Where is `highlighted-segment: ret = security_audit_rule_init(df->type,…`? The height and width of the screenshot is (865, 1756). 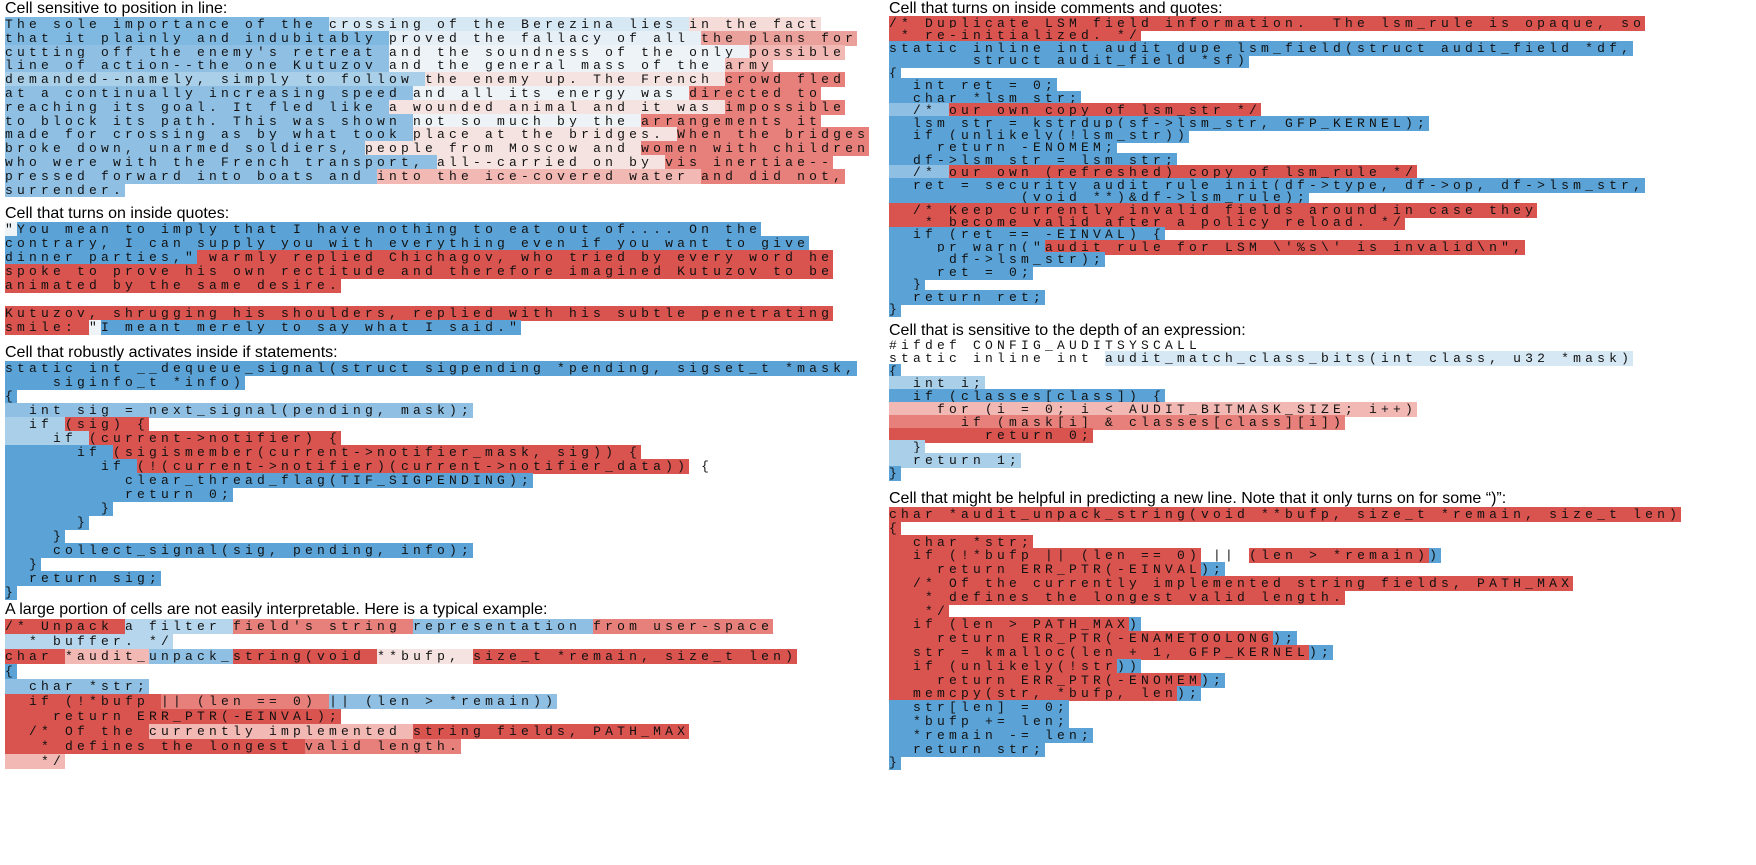 highlighted-segment: ret = security_audit_rule_init(df->type,… is located at coordinates (1267, 185).